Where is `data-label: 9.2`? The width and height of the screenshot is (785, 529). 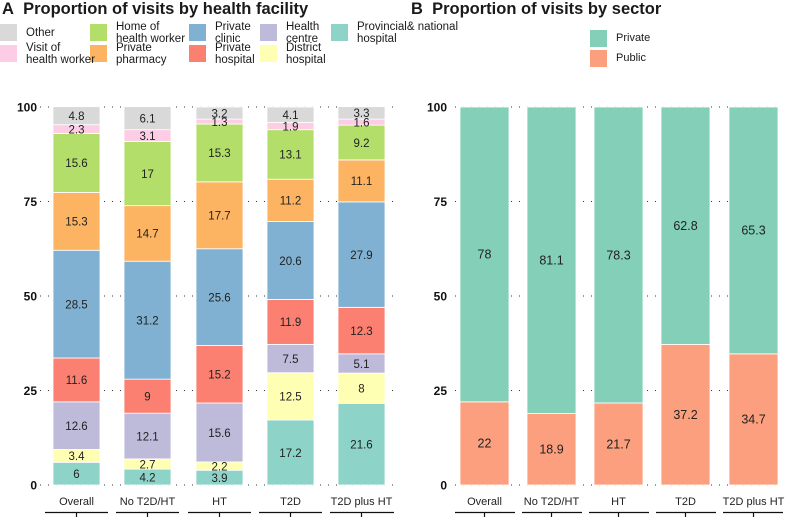 data-label: 9.2 is located at coordinates (362, 144).